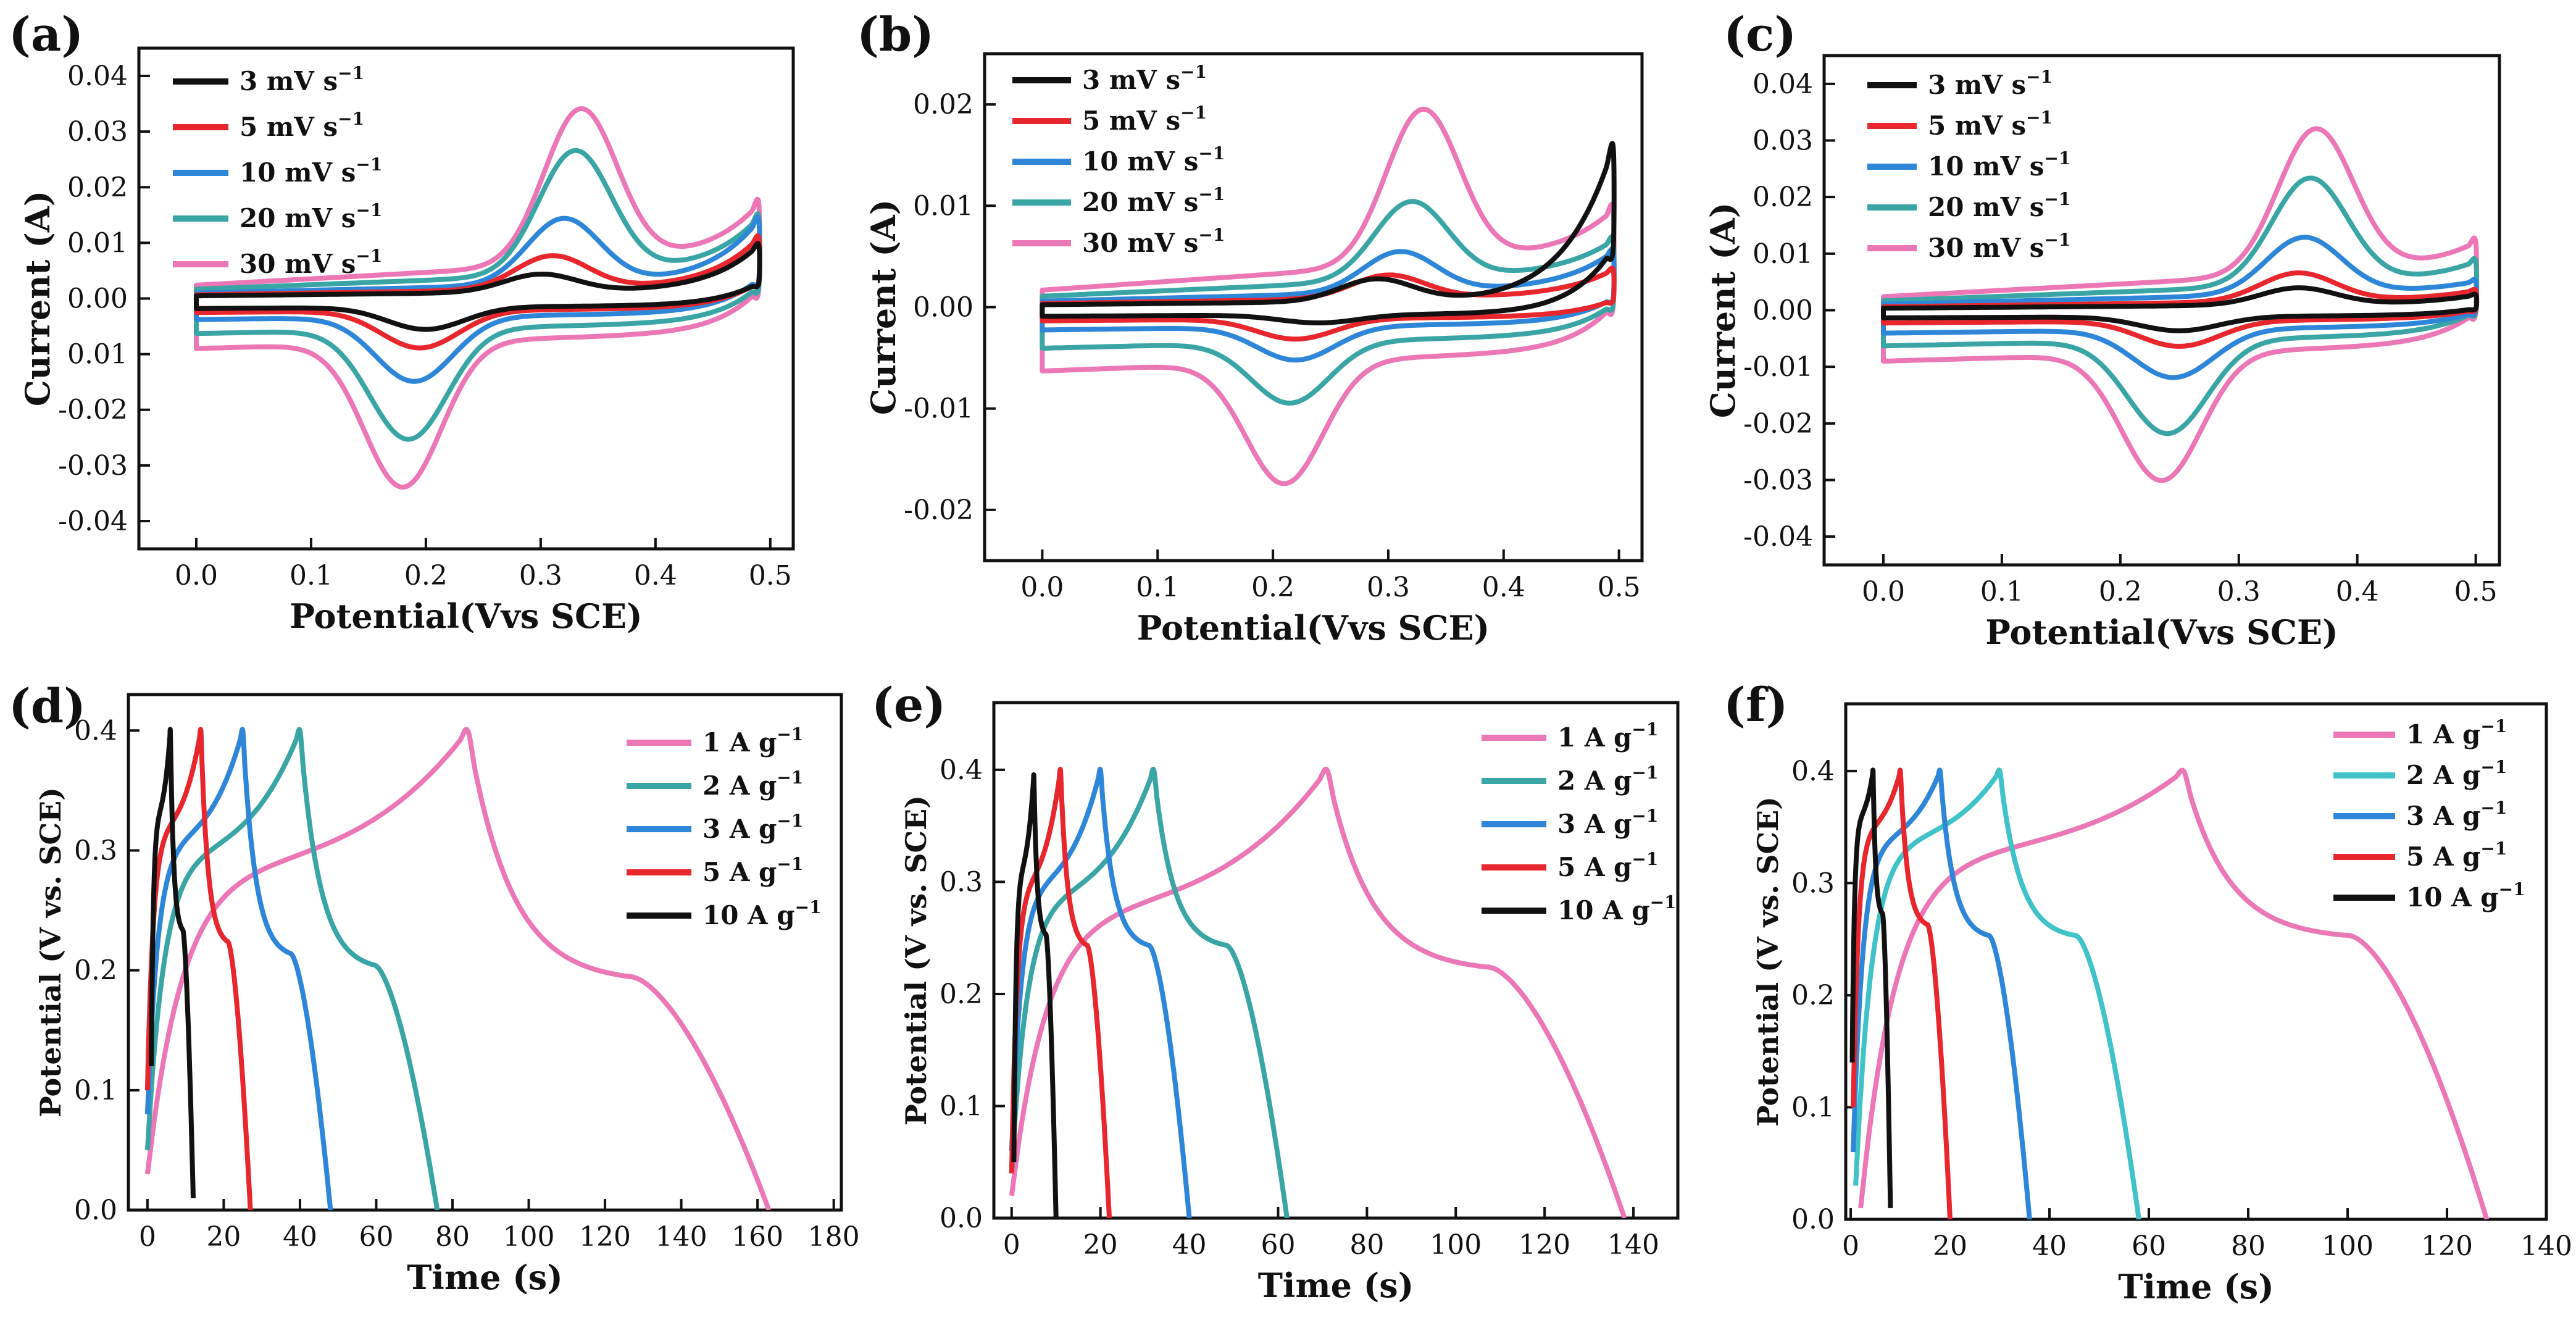  What do you see at coordinates (655, 575) in the screenshot?
I see `panel-a-xtick-label: 0.4` at bounding box center [655, 575].